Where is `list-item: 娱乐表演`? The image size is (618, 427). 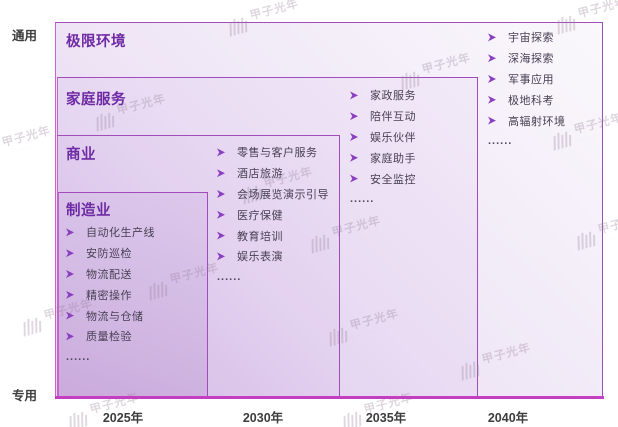
list-item: 娱乐表演 is located at coordinates (273, 256).